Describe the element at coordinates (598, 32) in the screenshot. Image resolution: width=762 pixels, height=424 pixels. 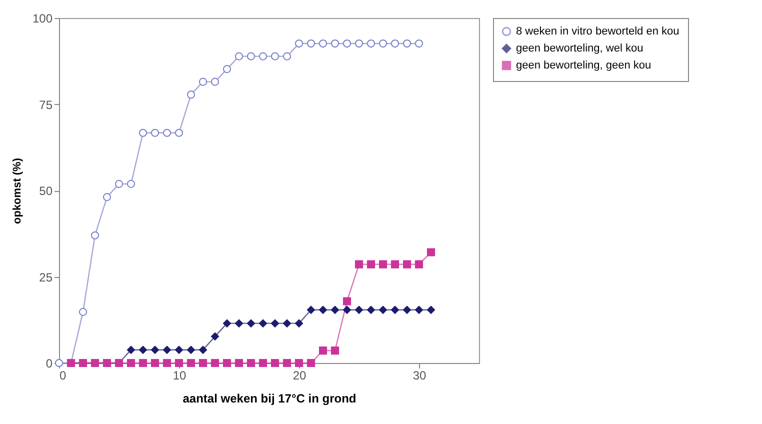
I see `legend-label: 8 weken in vitro beworteld en kou` at that location.